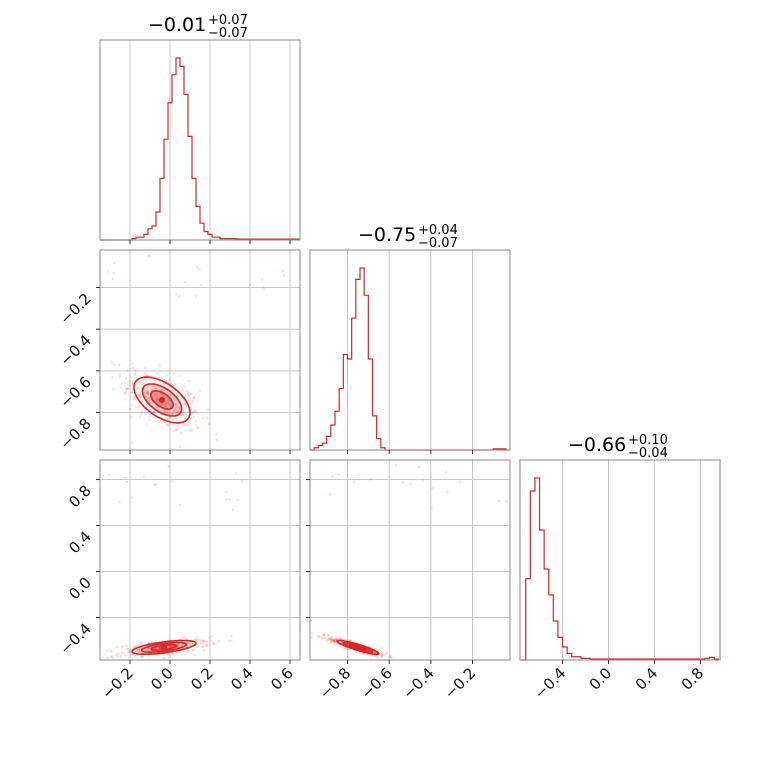 The height and width of the screenshot is (760, 760). What do you see at coordinates (75, 309) in the screenshot?
I see `y-tick-label: −0.2` at bounding box center [75, 309].